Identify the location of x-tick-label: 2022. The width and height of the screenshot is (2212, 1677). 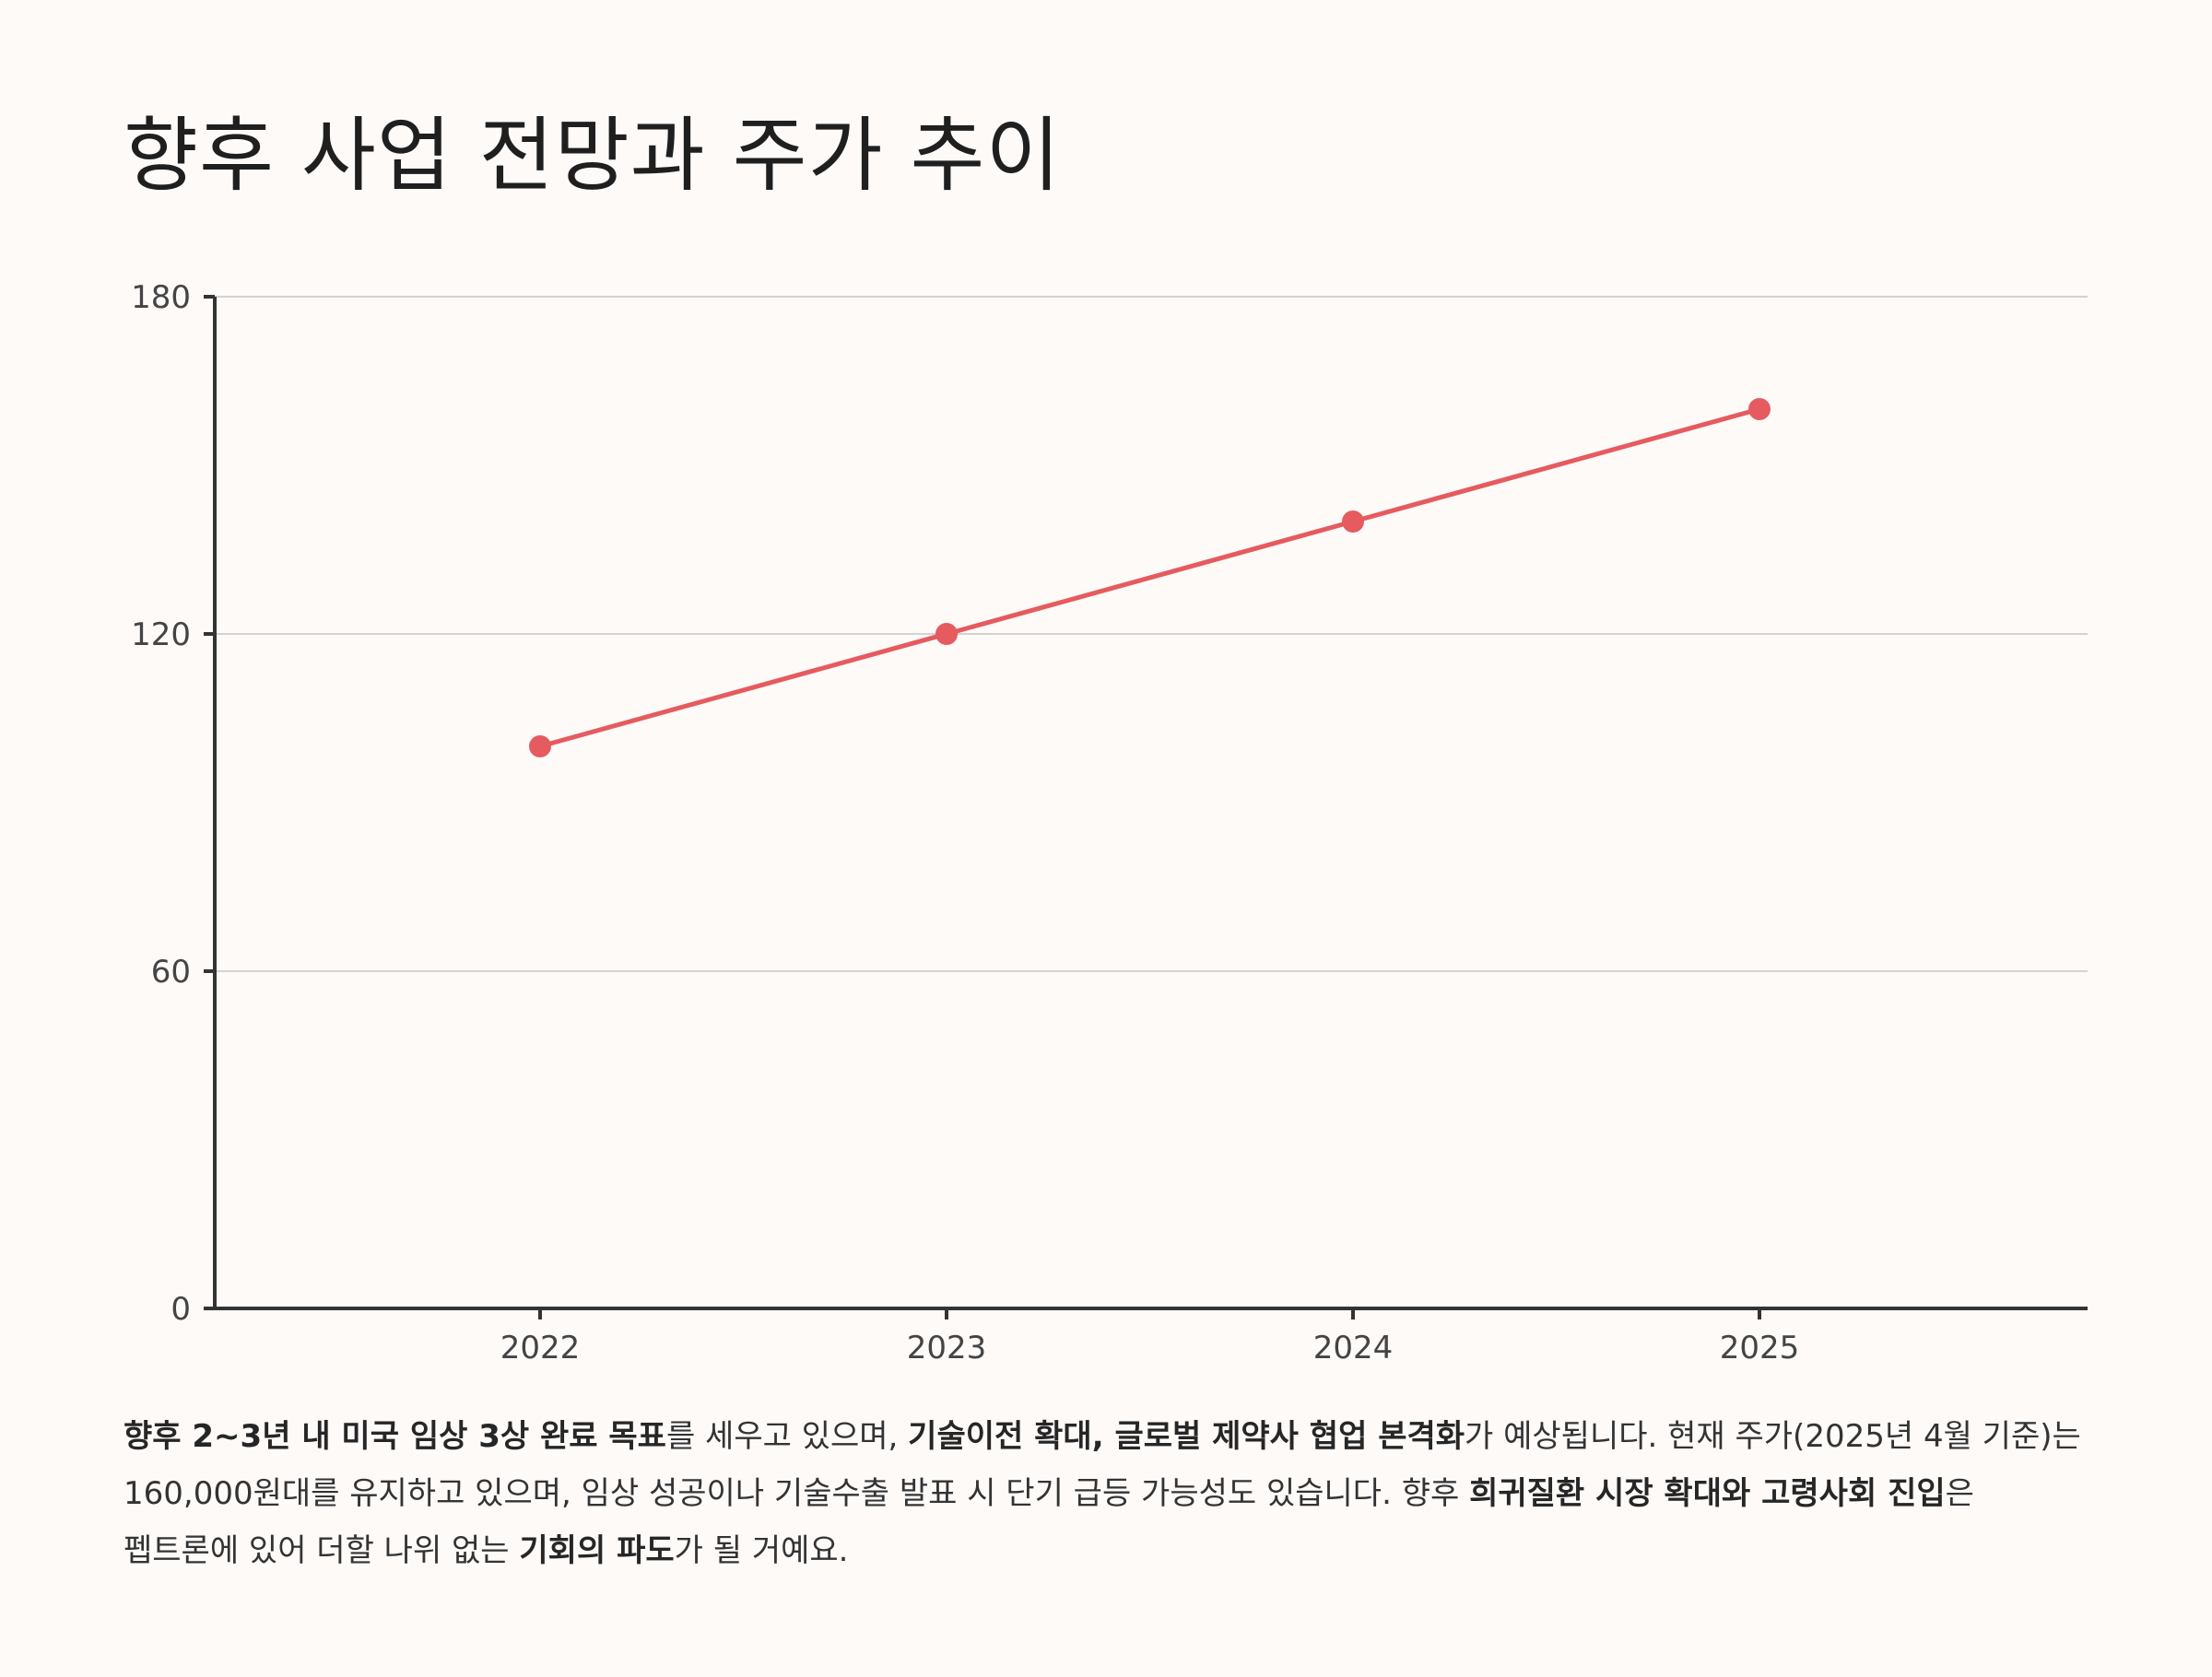
(540, 1348).